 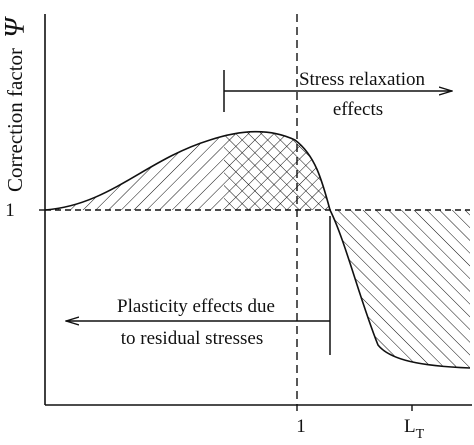 What do you see at coordinates (15, 120) in the screenshot?
I see `y-axis-label: Correction factor` at bounding box center [15, 120].